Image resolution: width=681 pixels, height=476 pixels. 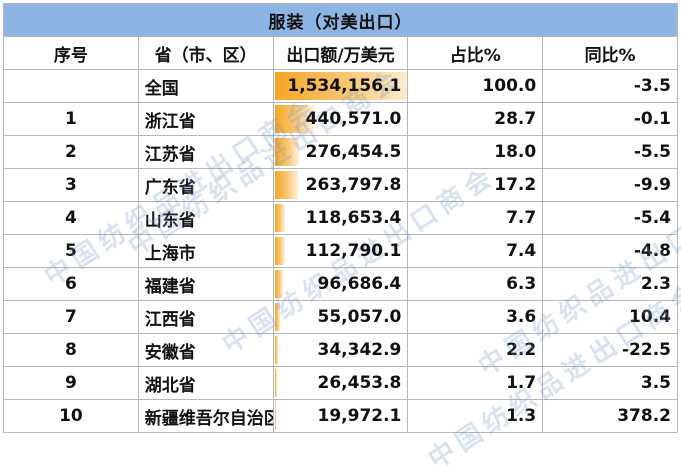 What do you see at coordinates (71, 119) in the screenshot?
I see `cell-index: 1` at bounding box center [71, 119].